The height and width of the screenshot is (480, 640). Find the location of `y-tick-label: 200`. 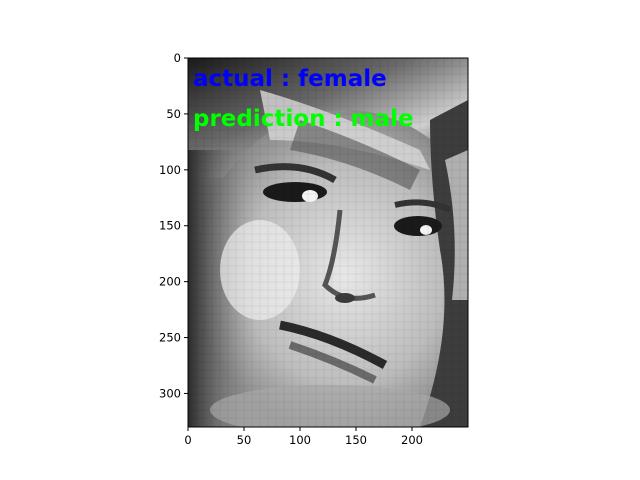

y-tick-label: 200 is located at coordinates (170, 282).